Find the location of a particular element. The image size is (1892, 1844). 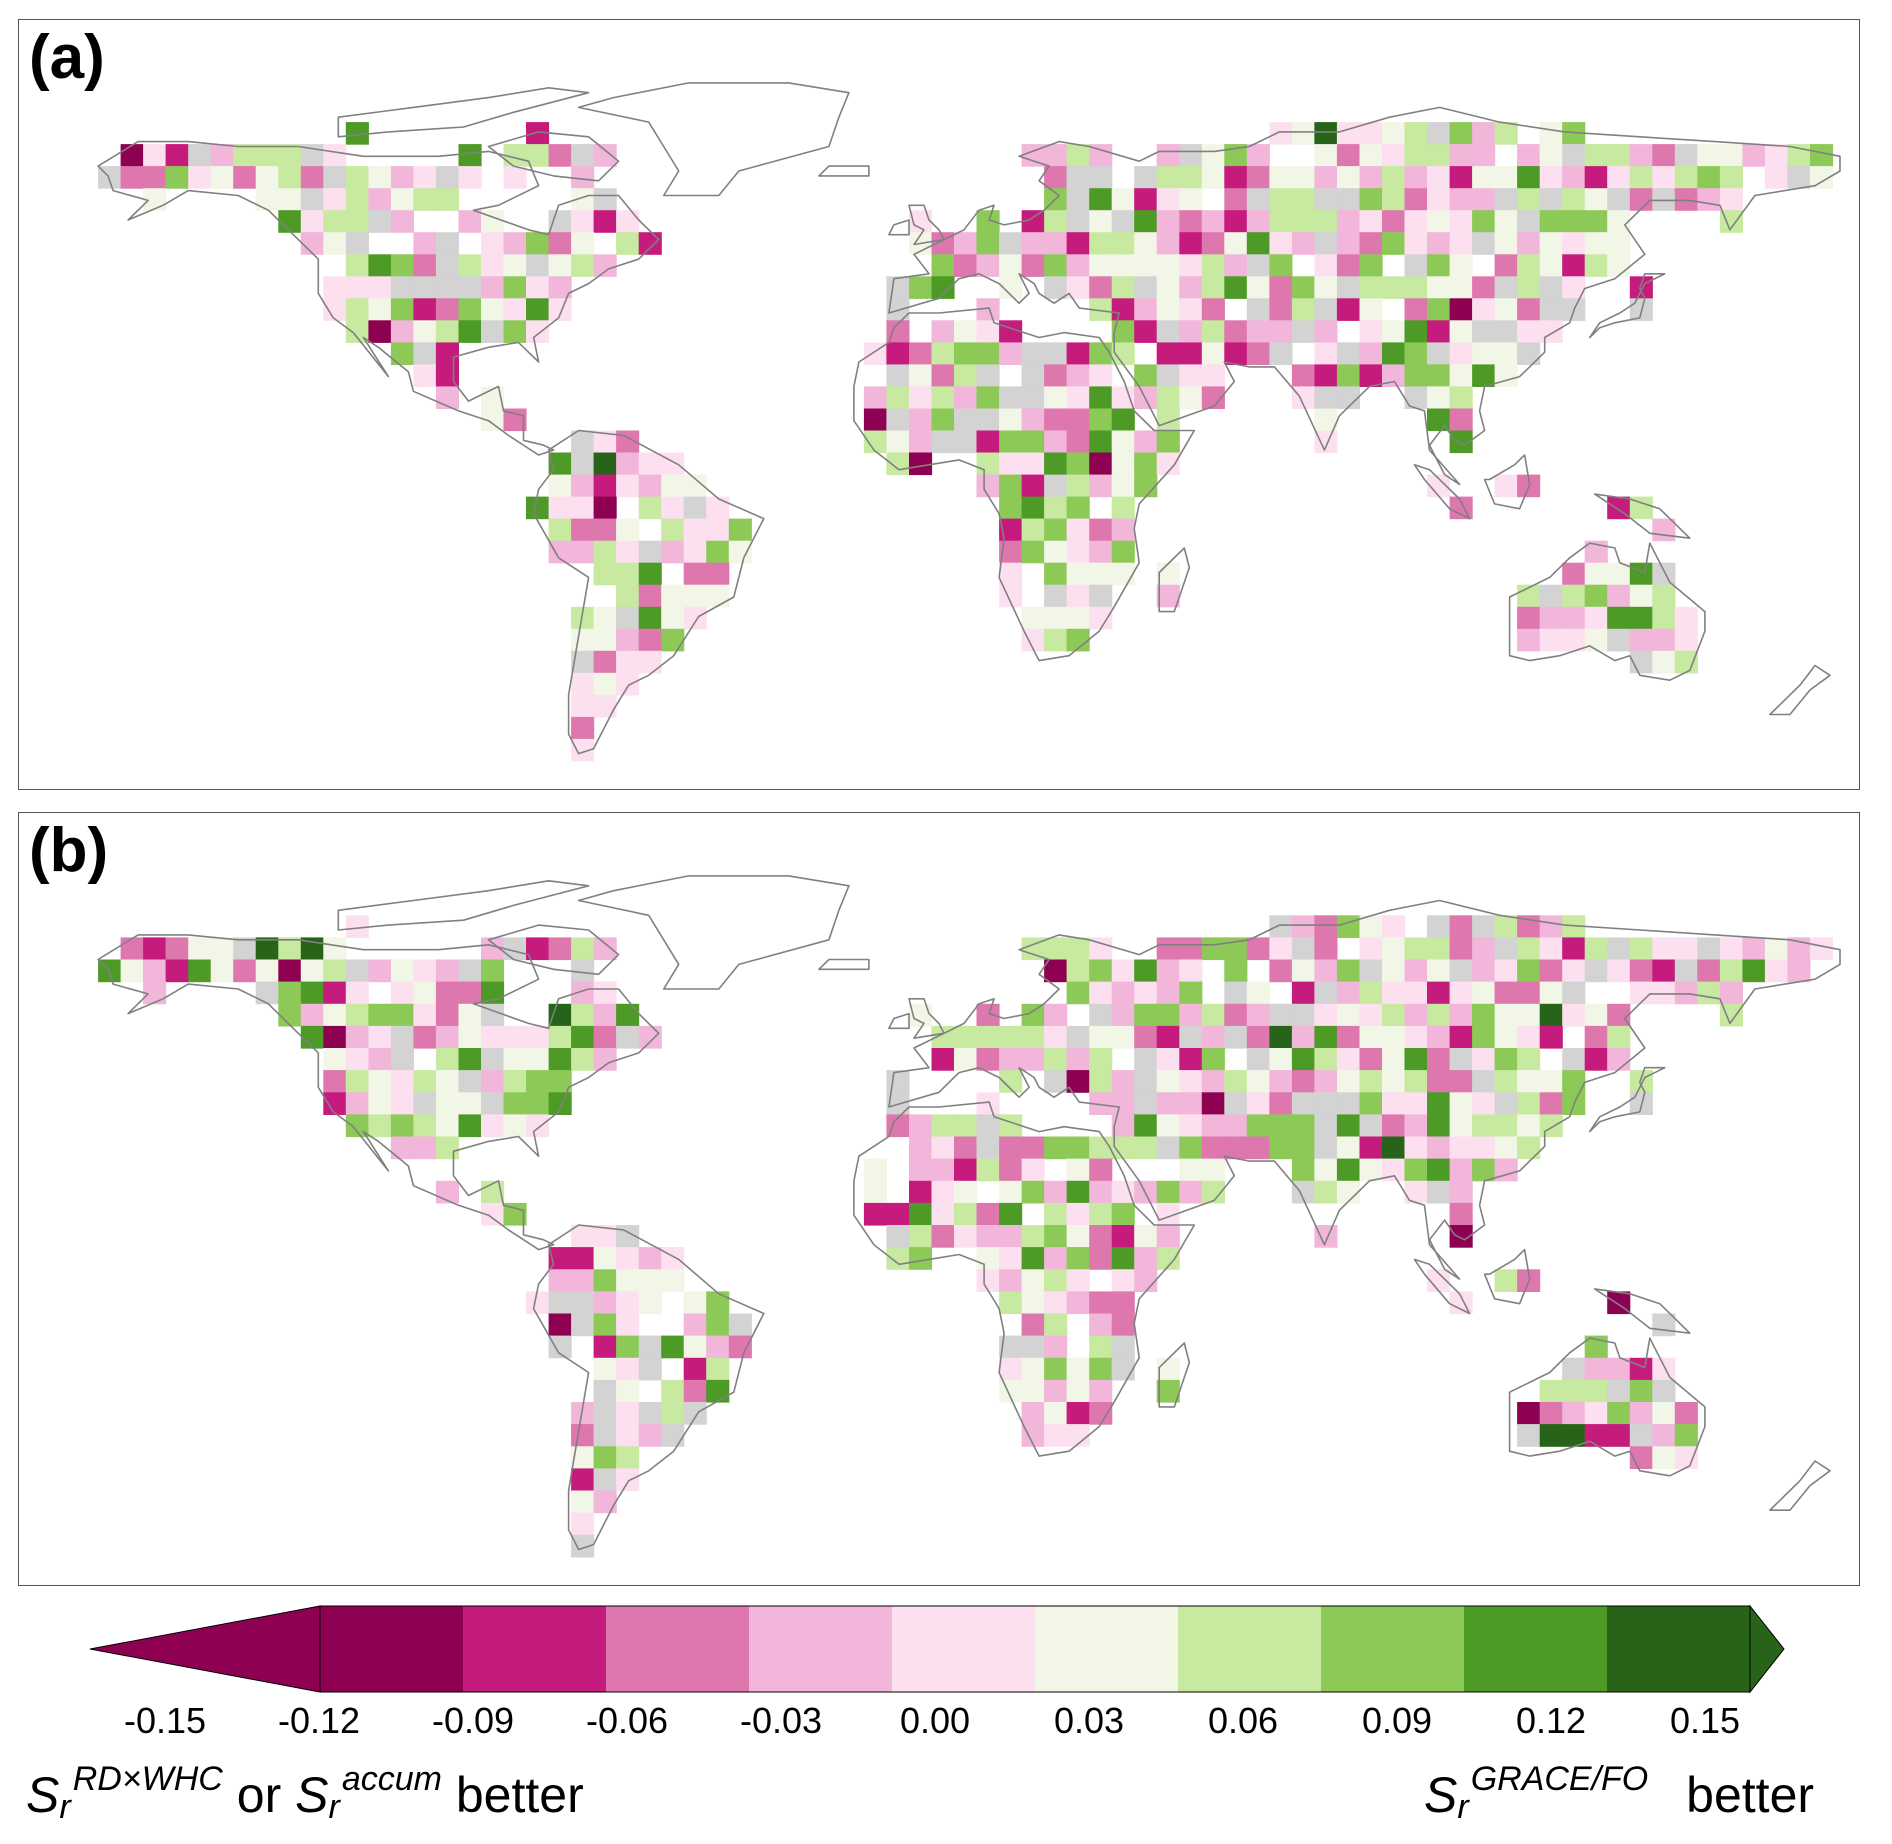

coastline-newZealand is located at coordinates (1800, 690).